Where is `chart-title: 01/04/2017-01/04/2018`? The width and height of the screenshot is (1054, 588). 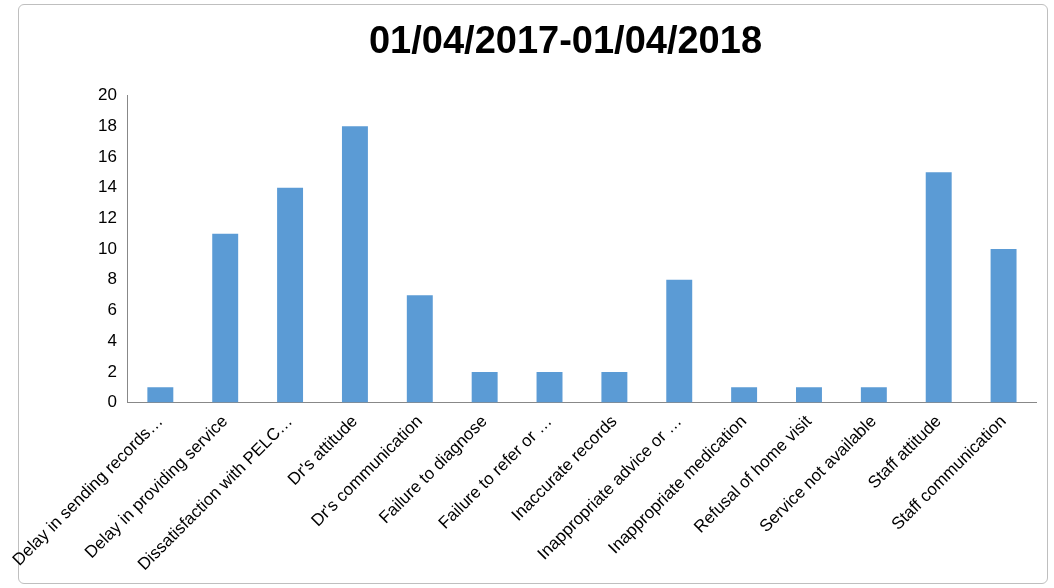
chart-title: 01/04/2017-01/04/2018 is located at coordinates (565, 40).